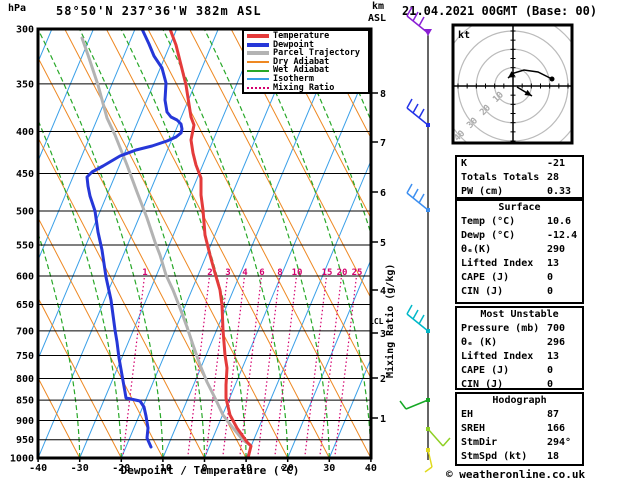  Describe the element at coordinates (25, 305) in the screenshot. I see `pressure-tick-label: 650` at that location.